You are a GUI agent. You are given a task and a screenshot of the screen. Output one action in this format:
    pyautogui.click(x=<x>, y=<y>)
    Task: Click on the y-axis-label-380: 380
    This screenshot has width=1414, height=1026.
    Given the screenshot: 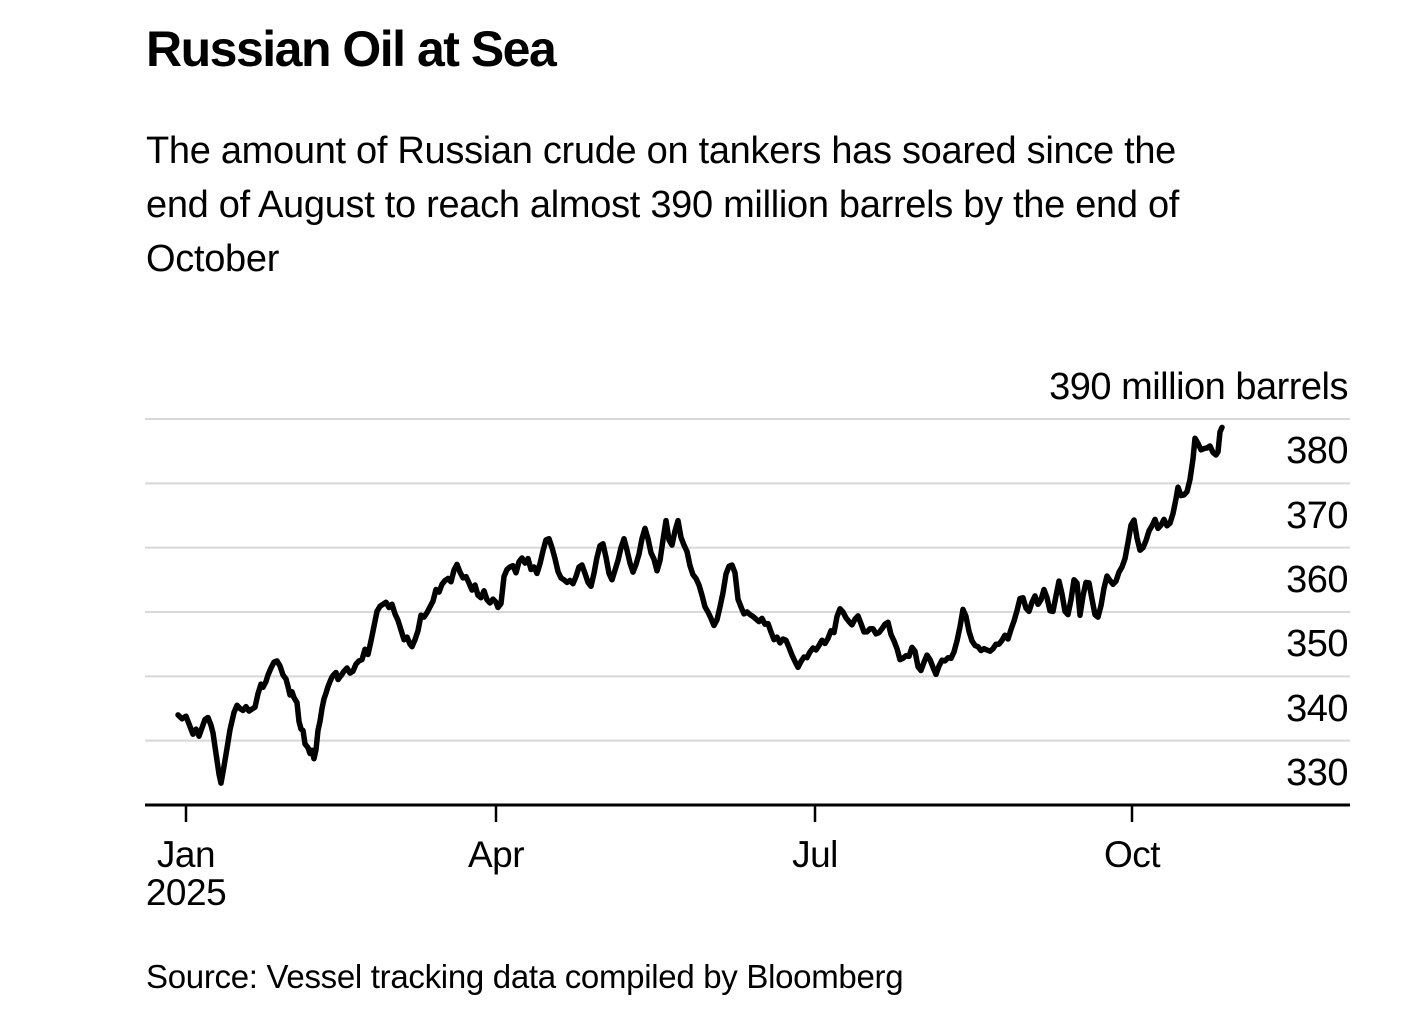 What is the action you would take?
    pyautogui.click(x=1317, y=451)
    